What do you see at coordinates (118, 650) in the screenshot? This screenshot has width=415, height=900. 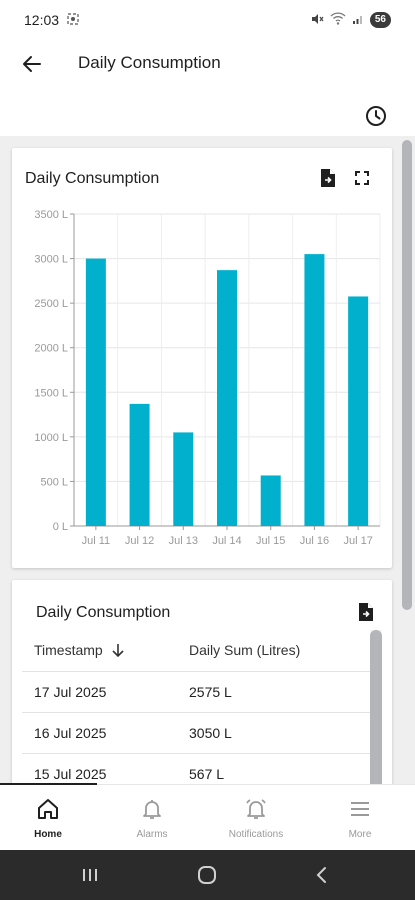 I see `sort-down-icon` at bounding box center [118, 650].